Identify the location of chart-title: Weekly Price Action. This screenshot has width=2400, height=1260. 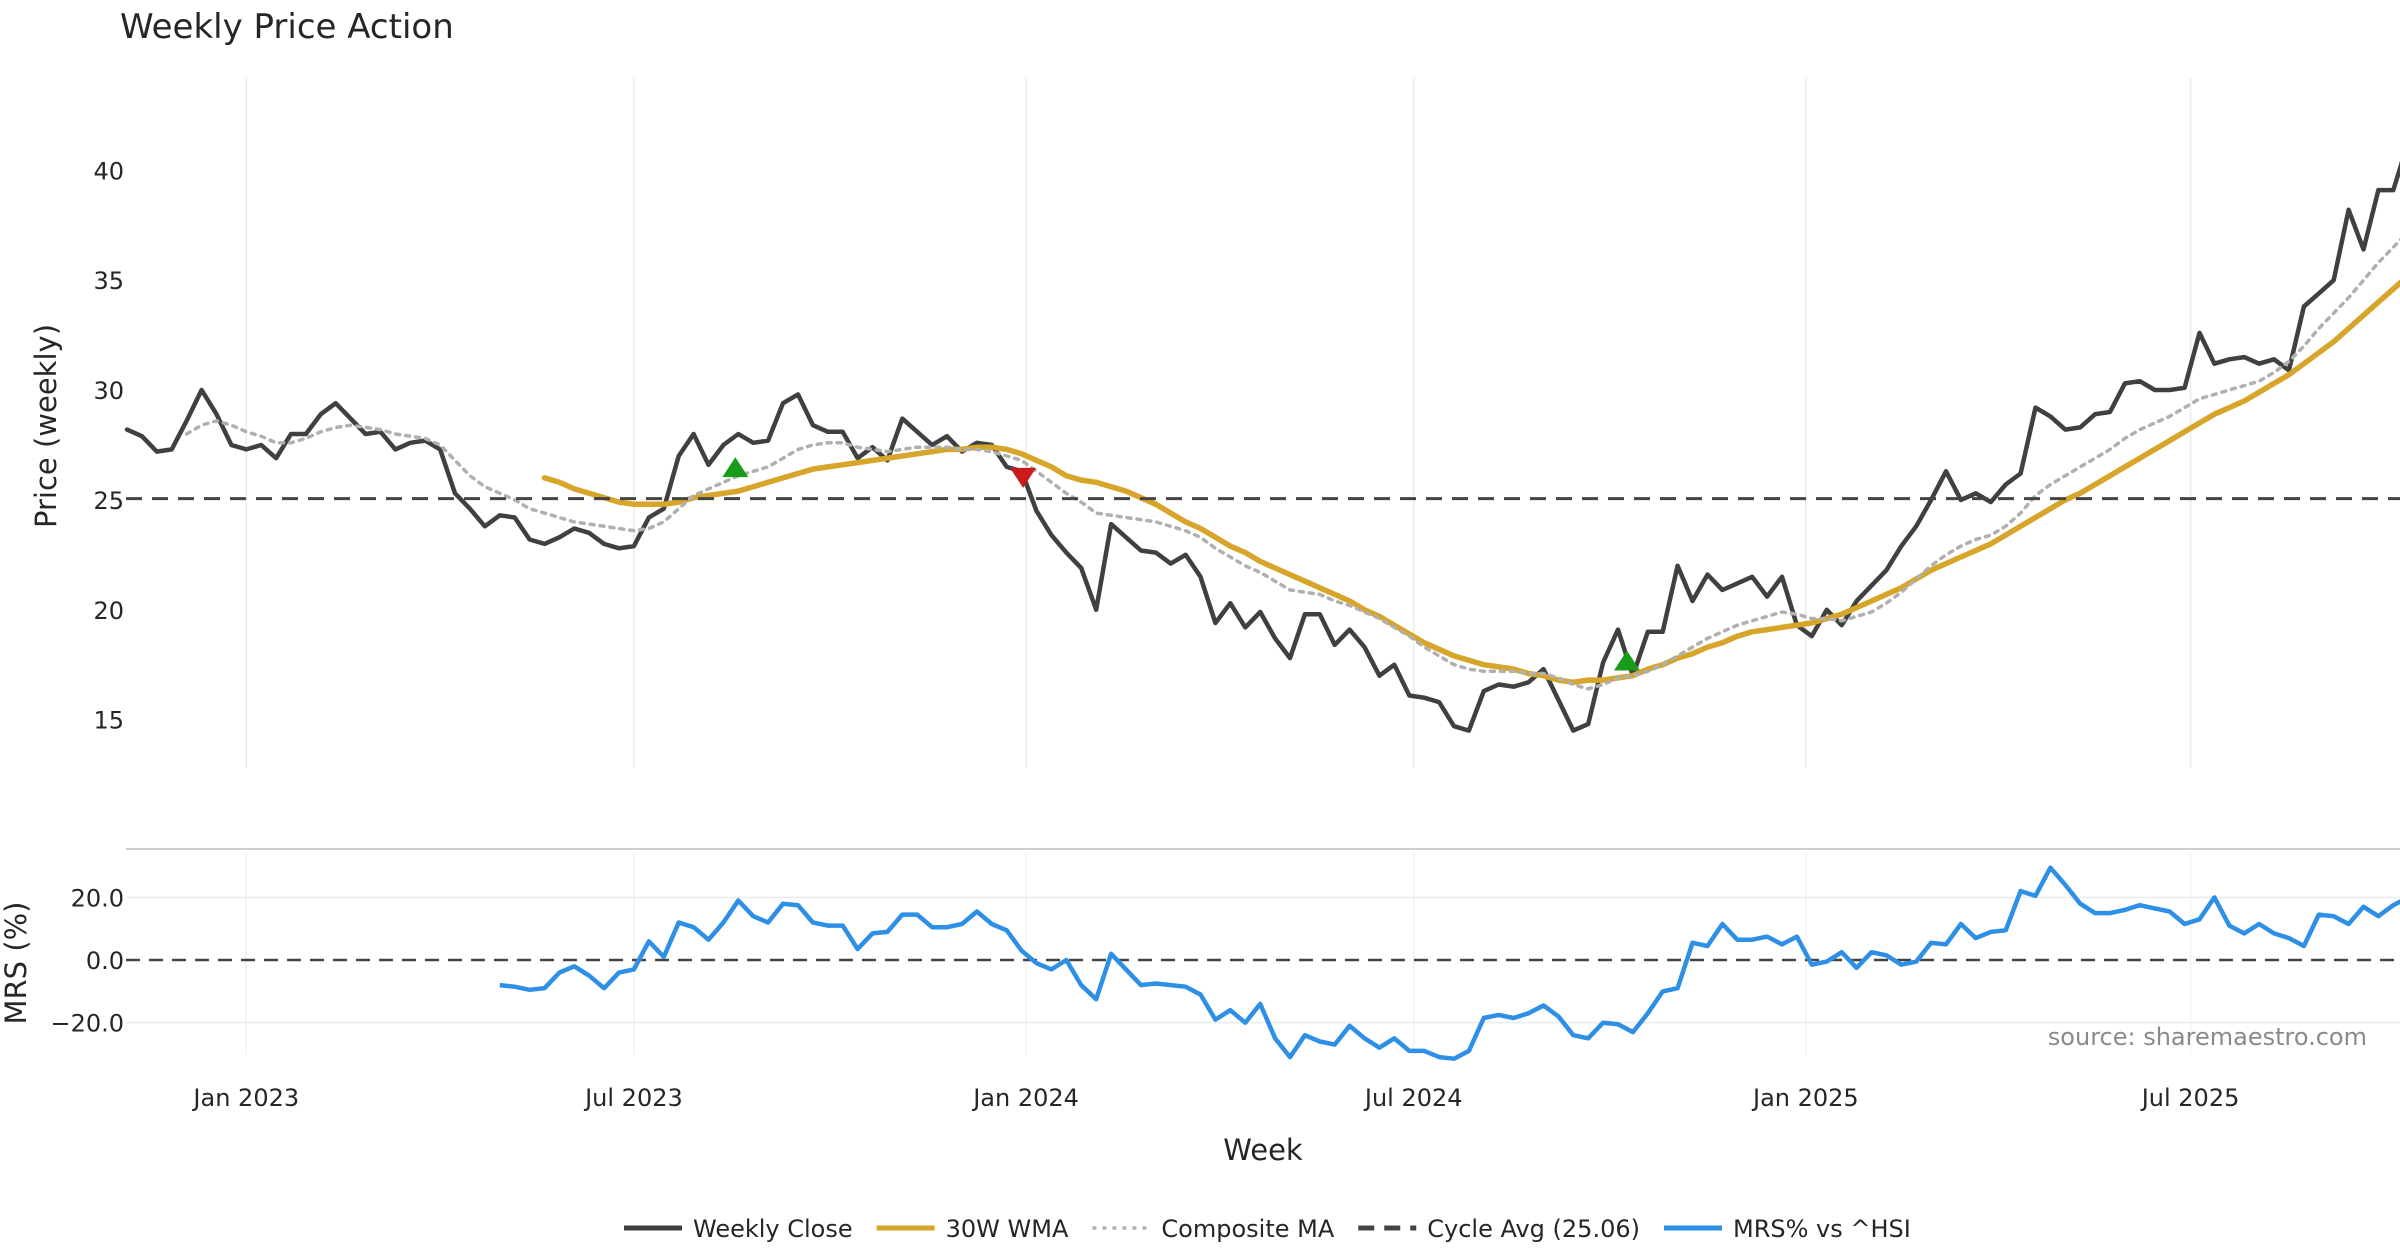
(287, 27).